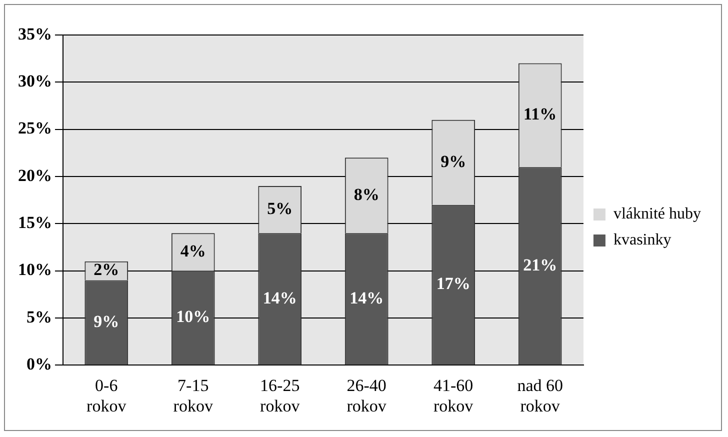  What do you see at coordinates (367, 194) in the screenshot?
I see `data-label: 8%` at bounding box center [367, 194].